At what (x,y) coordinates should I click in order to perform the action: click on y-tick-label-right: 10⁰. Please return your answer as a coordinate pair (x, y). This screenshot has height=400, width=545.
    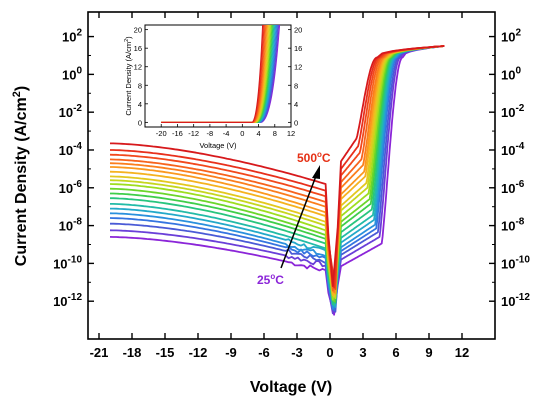
    Looking at the image, I should click on (511, 73).